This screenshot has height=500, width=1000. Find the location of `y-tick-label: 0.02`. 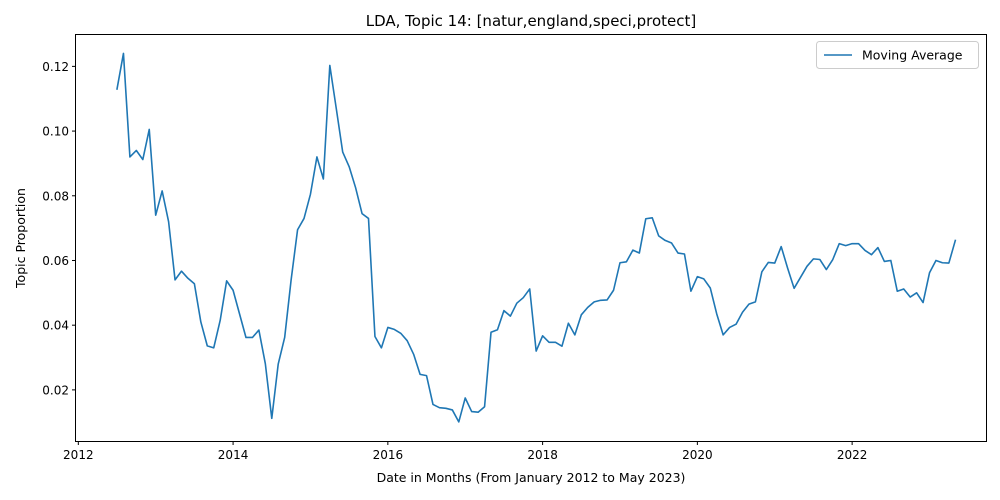

y-tick-label: 0.02 is located at coordinates (55, 390).